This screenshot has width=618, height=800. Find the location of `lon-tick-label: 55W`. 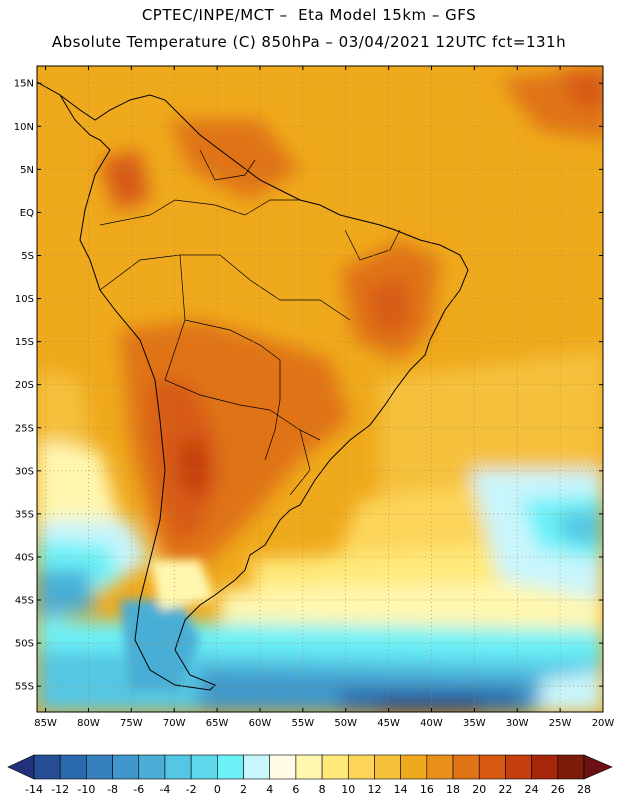

lon-tick-label: 55W is located at coordinates (303, 723).